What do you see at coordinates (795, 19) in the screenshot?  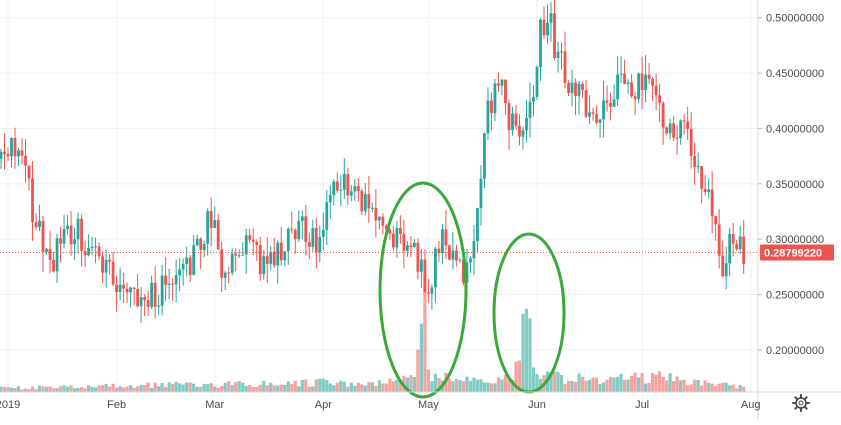 I see `y-tick-label: 0.50000000` at bounding box center [795, 19].